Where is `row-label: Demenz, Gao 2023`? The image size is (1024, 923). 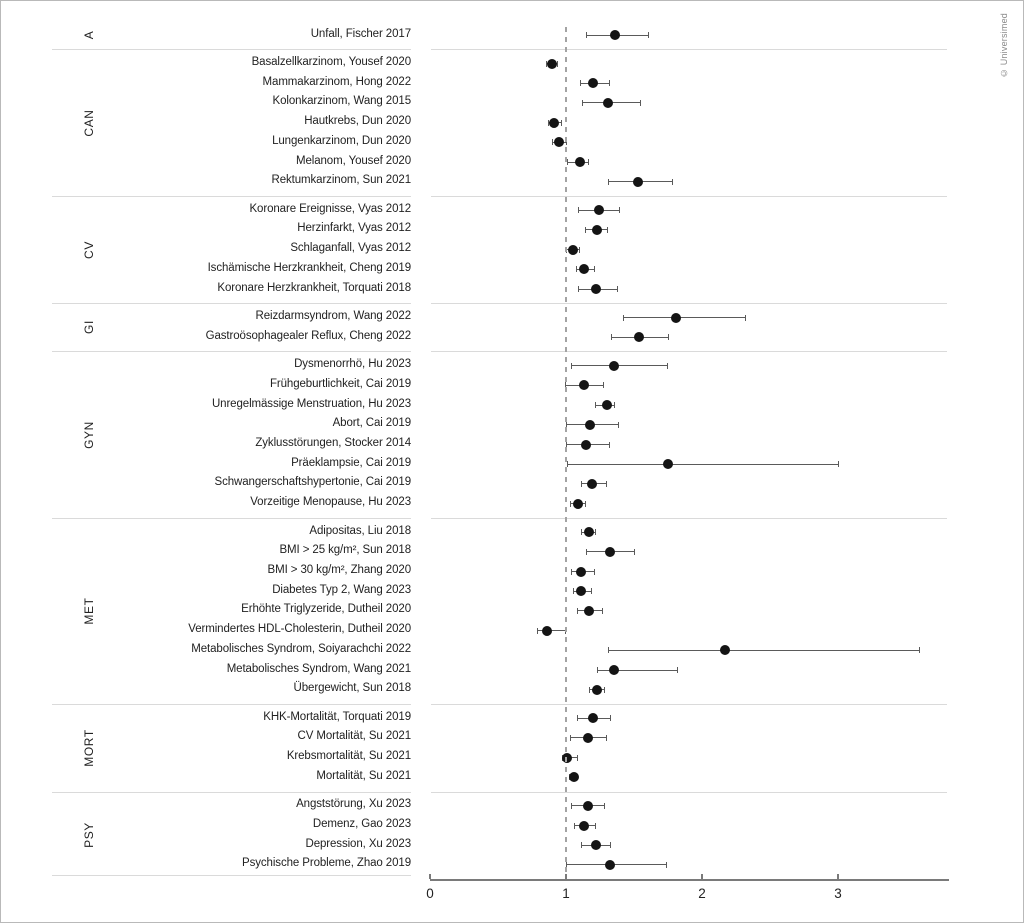
row-label: Demenz, Gao 2023 is located at coordinates (361, 824).